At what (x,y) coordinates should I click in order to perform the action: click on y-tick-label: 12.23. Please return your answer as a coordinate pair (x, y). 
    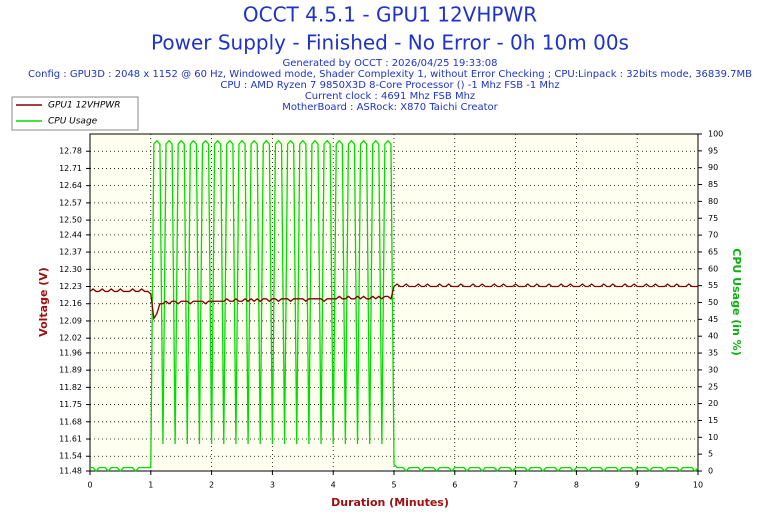
    Looking at the image, I should click on (70, 286).